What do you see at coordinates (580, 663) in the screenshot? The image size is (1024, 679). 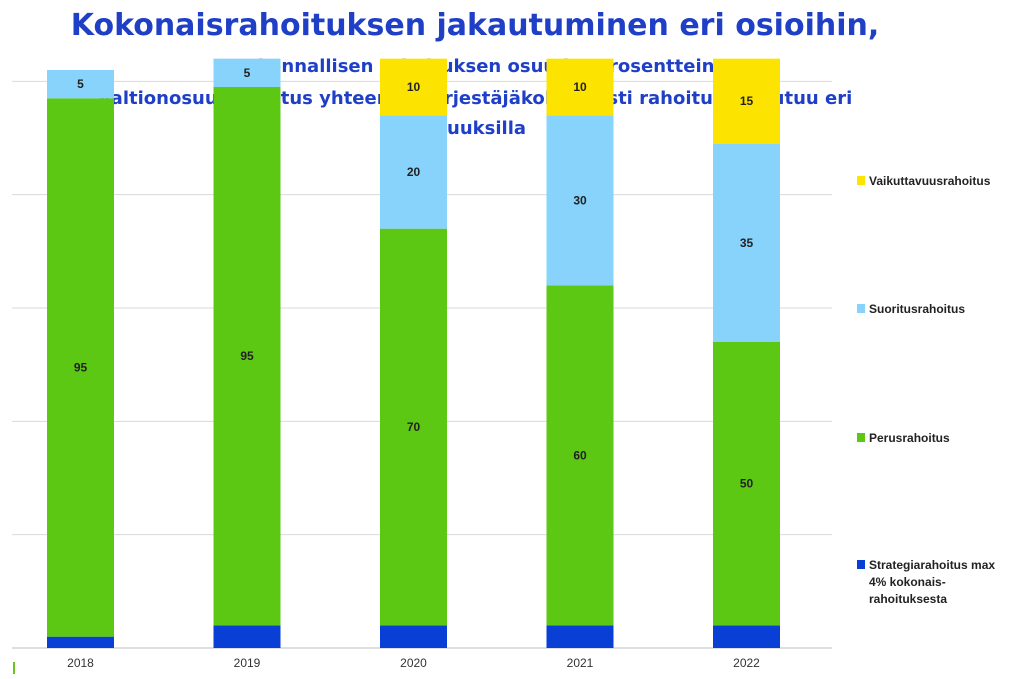 I see `x-tick-label: 2021` at bounding box center [580, 663].